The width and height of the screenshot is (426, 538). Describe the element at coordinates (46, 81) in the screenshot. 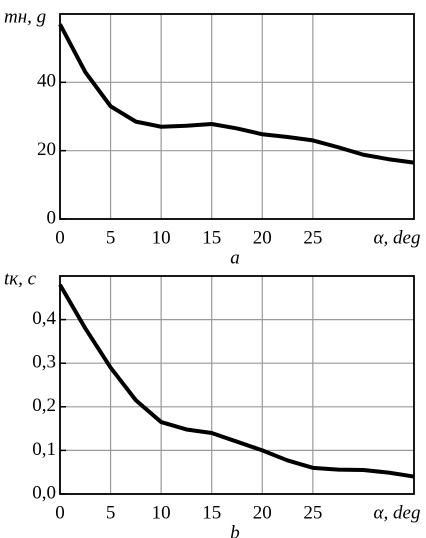

I see `y-tick-label: 40` at that location.